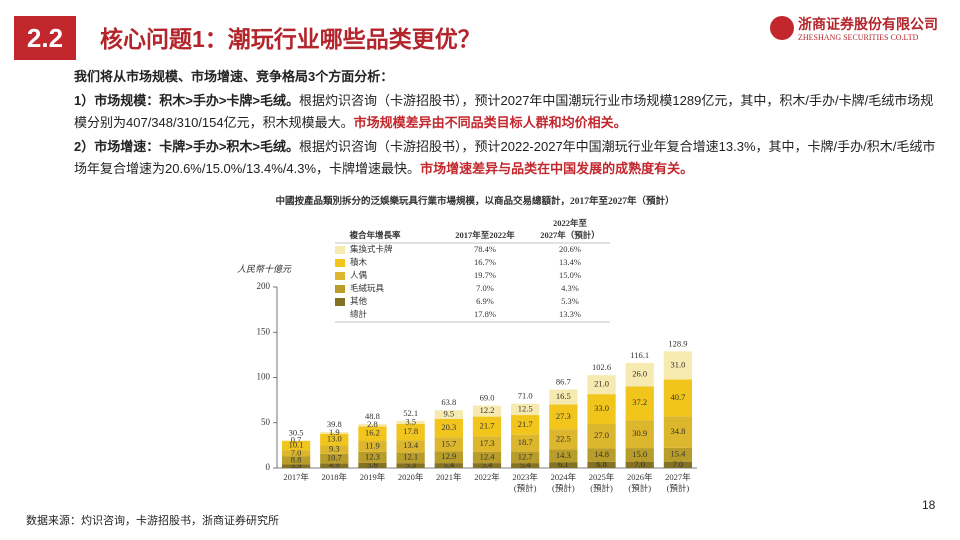 The width and height of the screenshot is (960, 540). Describe the element at coordinates (570, 262) in the screenshot. I see `table-cell: 13.4%` at that location.